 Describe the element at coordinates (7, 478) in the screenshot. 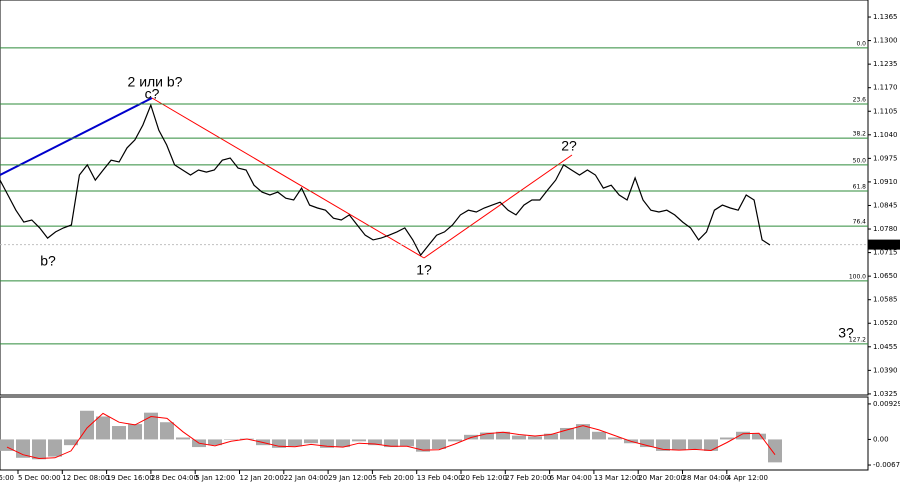

I see `x-tick-label: 6:00` at that location.